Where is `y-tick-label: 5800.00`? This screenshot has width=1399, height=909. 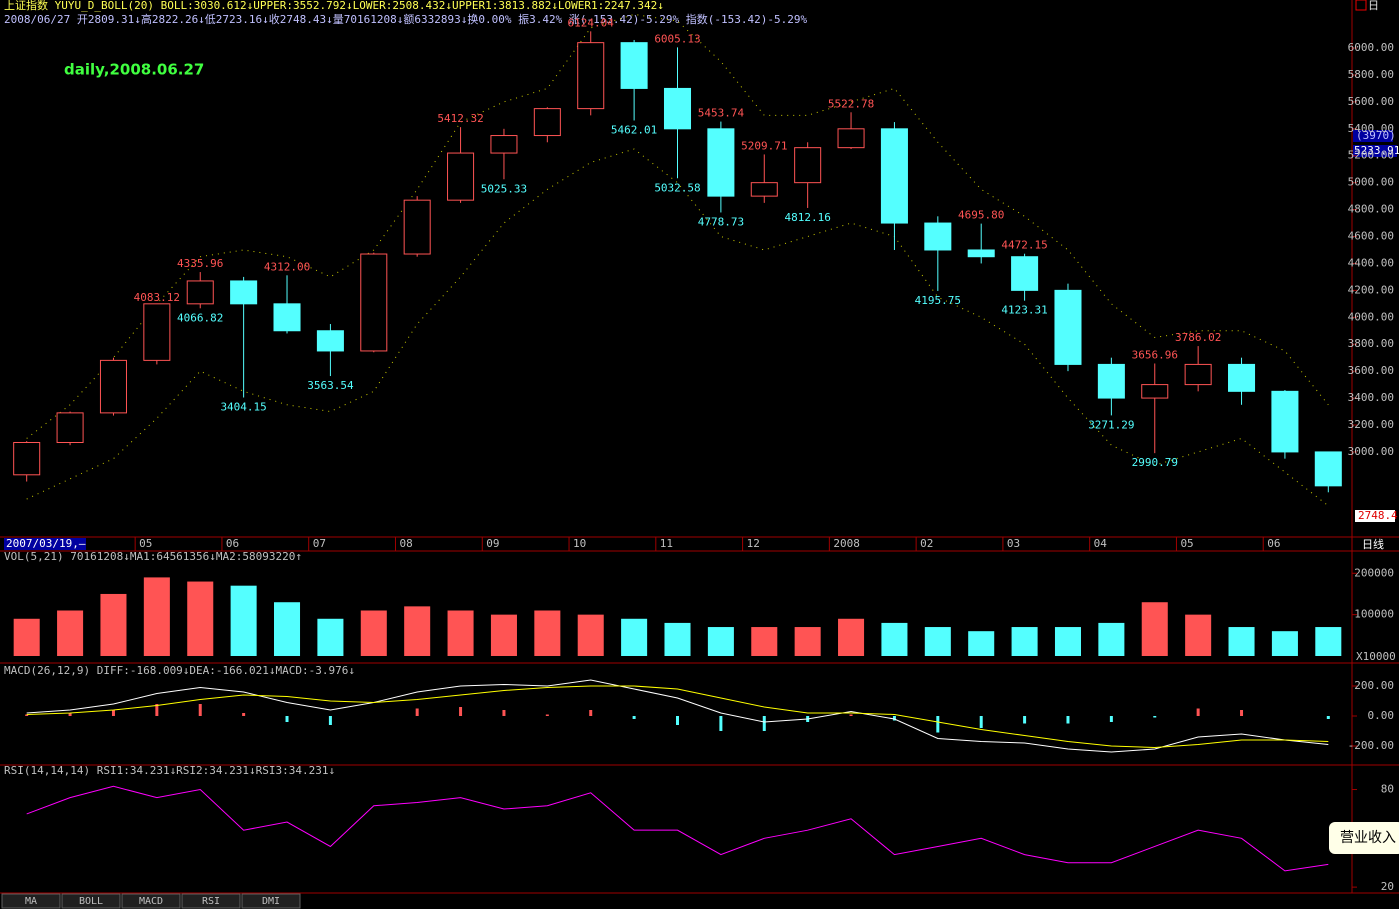 y-tick-label: 5800.00 is located at coordinates (1371, 74).